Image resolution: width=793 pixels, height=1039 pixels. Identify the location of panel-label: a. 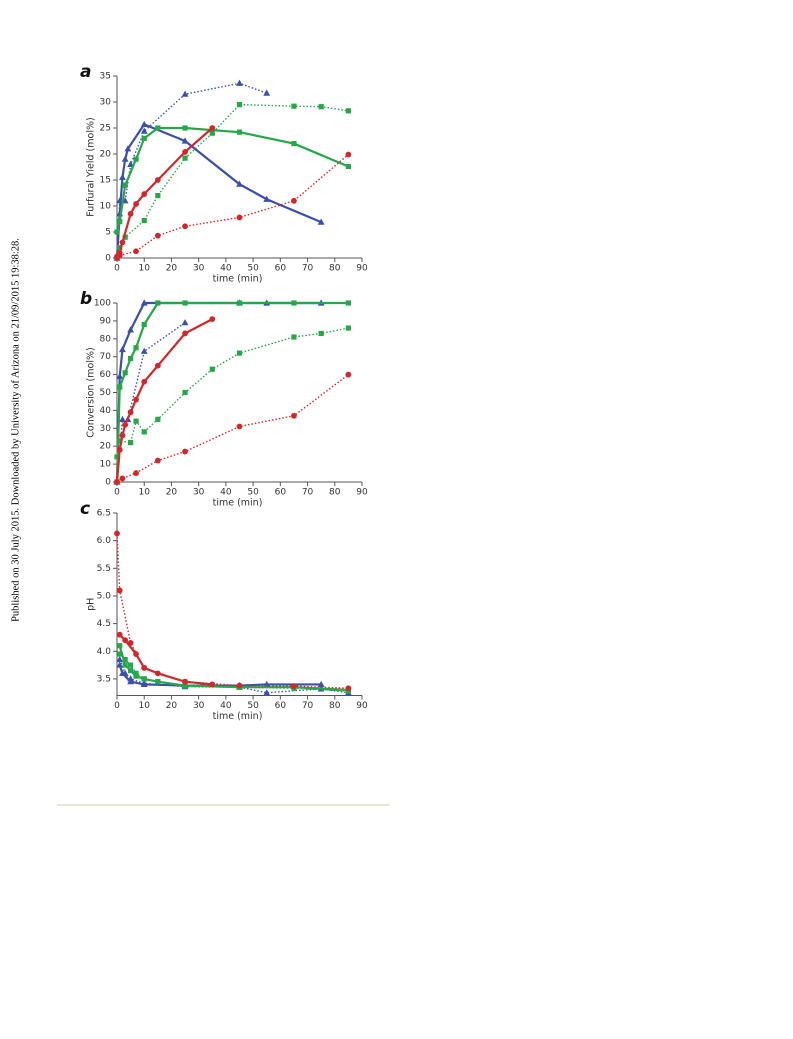
(85, 72).